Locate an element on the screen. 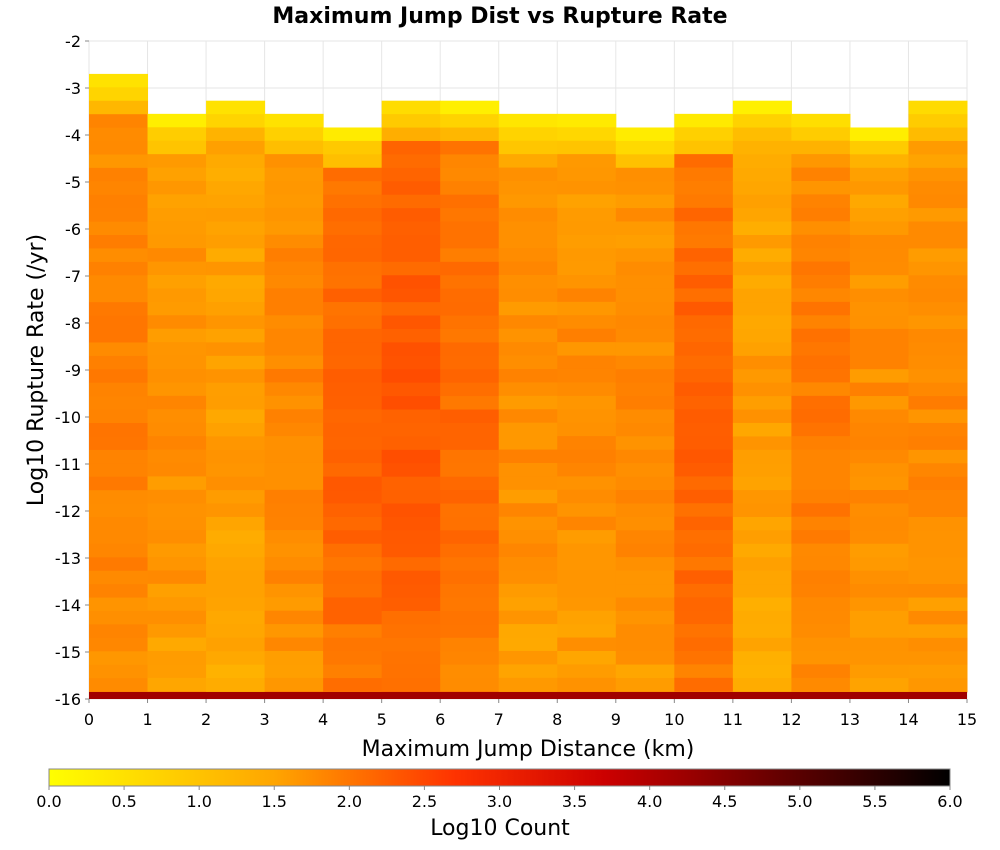 The image size is (1000, 850). colorbar-label: Log10 Count is located at coordinates (500, 828).